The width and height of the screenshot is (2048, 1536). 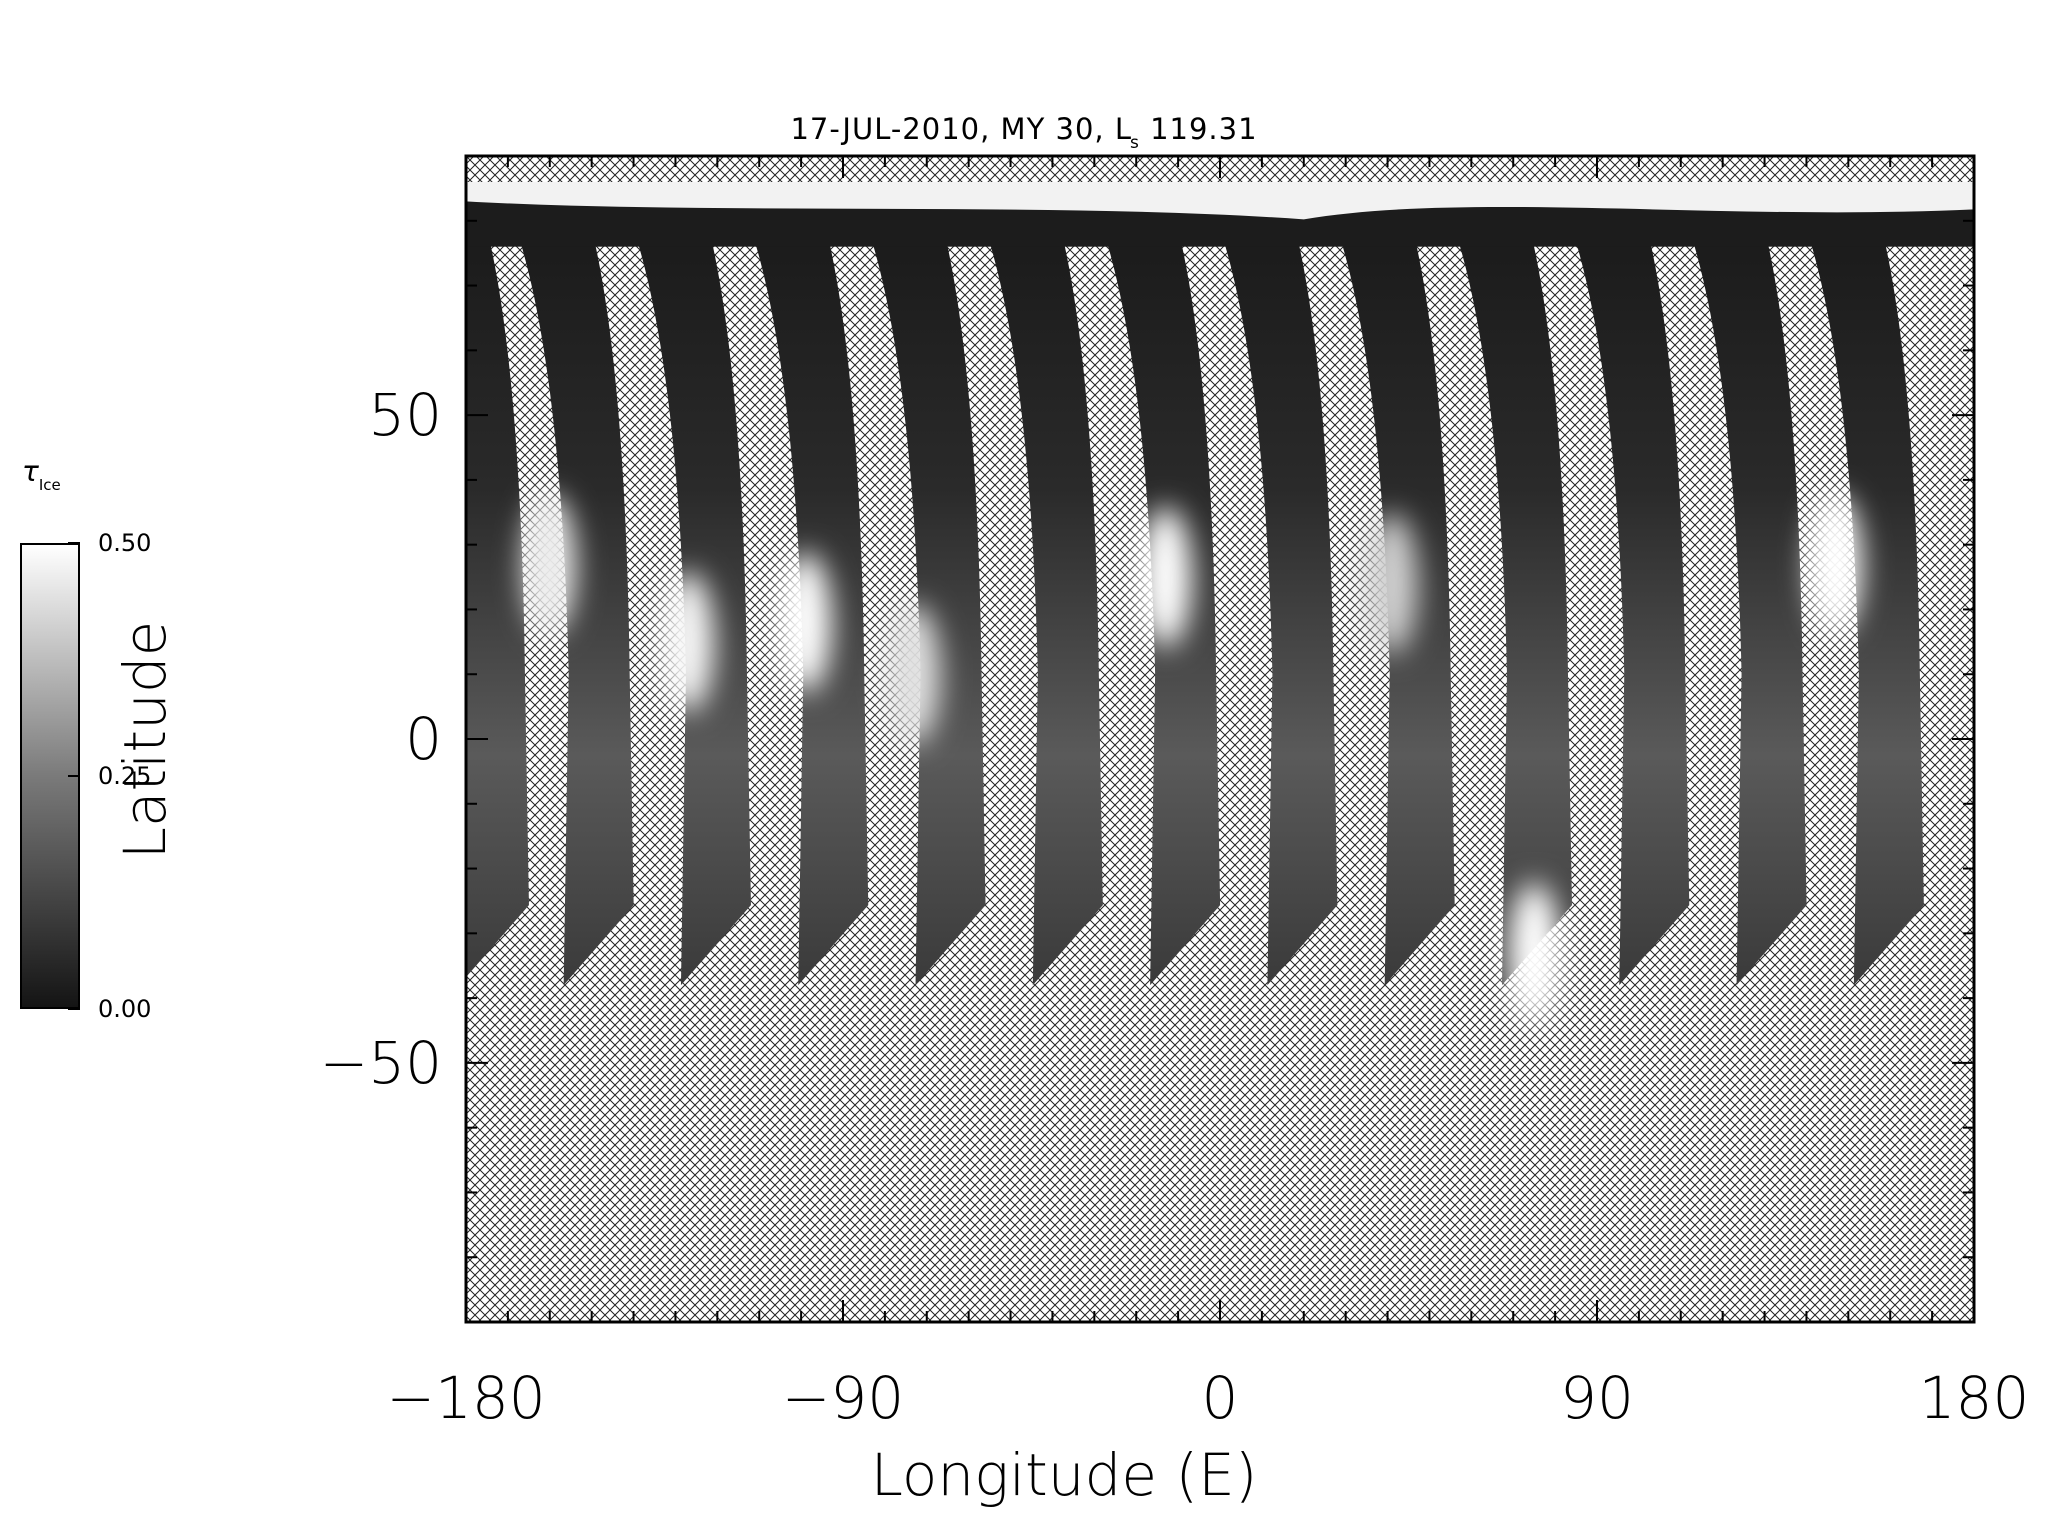 What do you see at coordinates (423, 739) in the screenshot?
I see `y-tick-label: 0` at bounding box center [423, 739].